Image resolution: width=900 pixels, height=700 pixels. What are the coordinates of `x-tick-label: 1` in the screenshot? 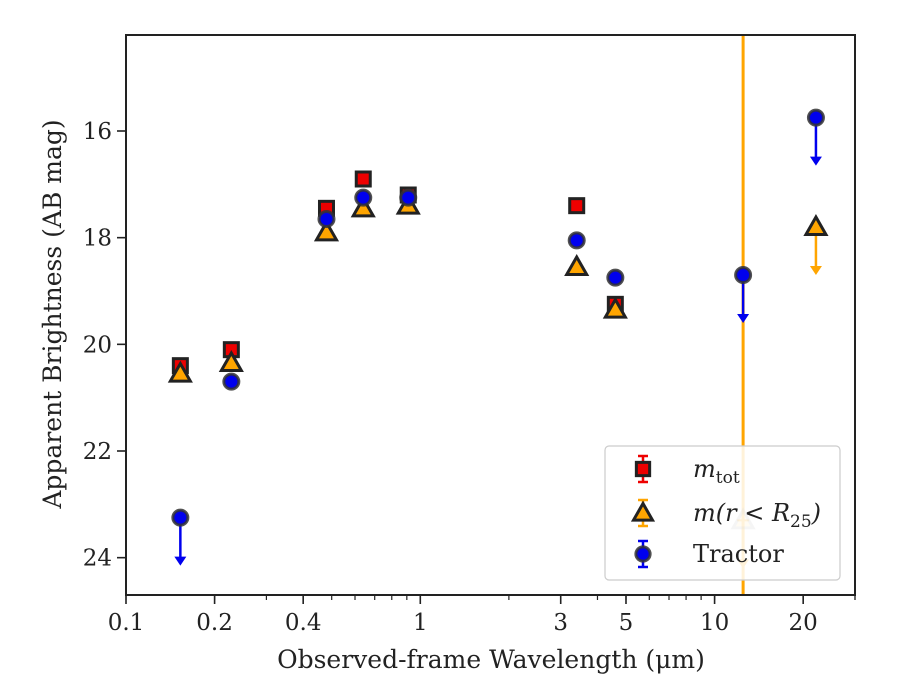 It's located at (420, 623).